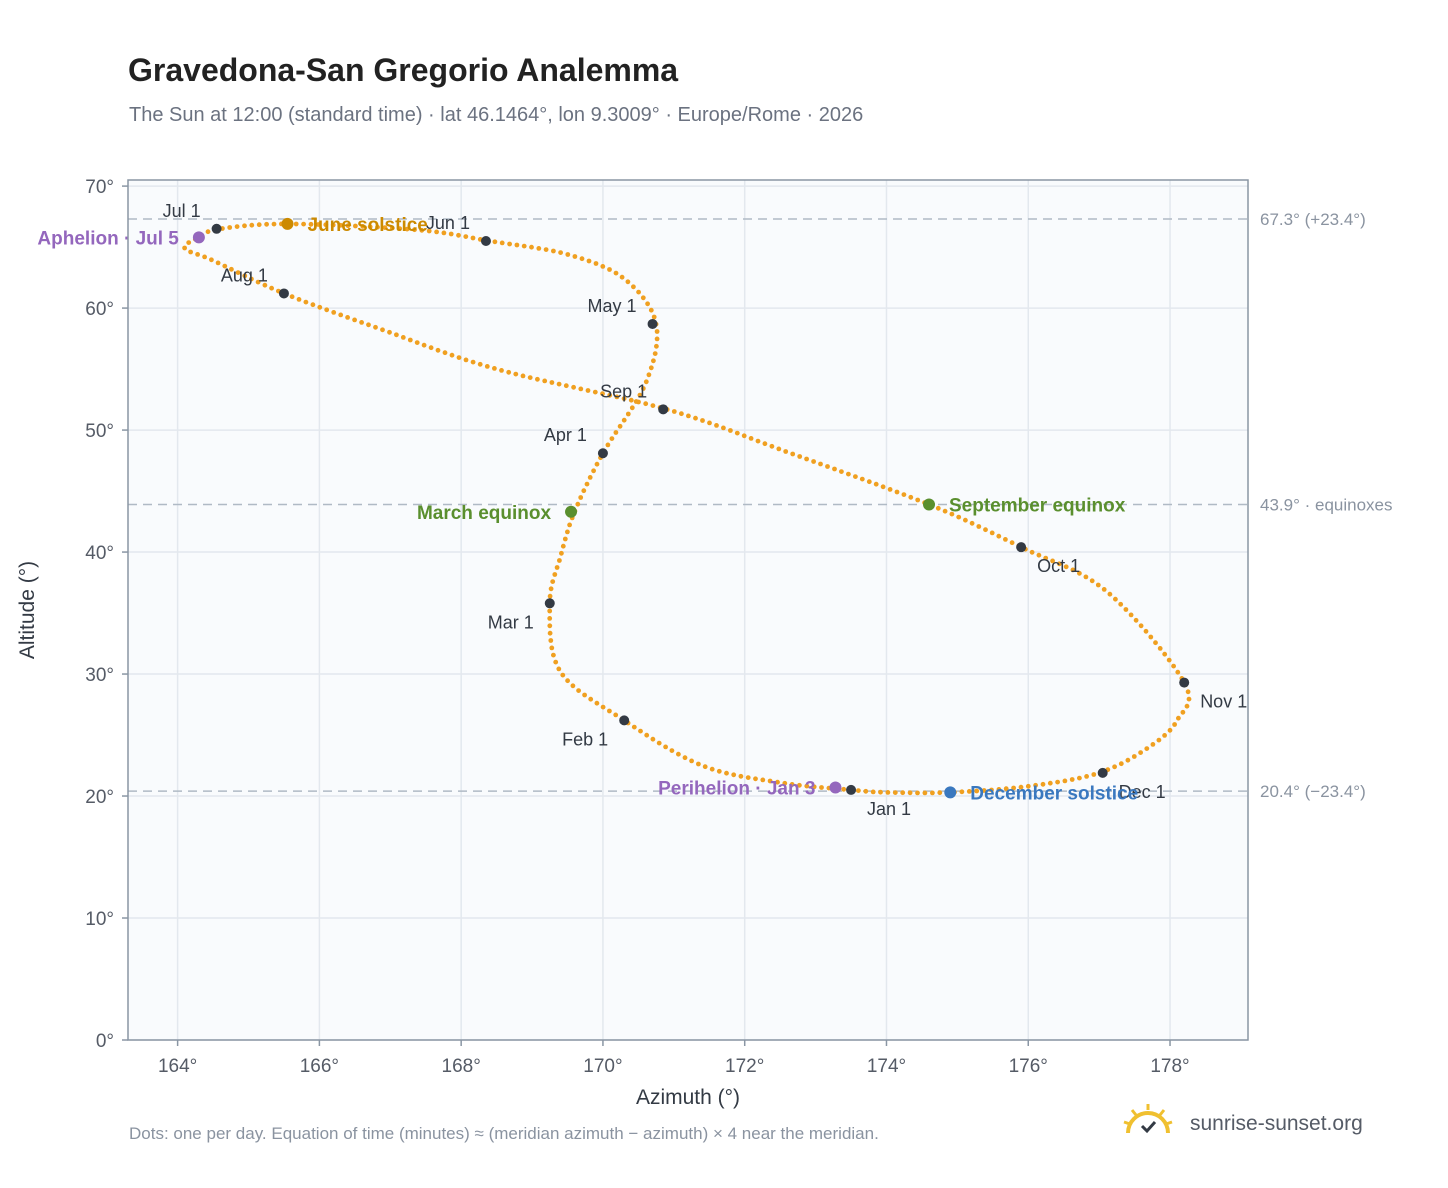 The width and height of the screenshot is (1448, 1188). What do you see at coordinates (1313, 791) in the screenshot?
I see `reference-line-label: 20.4° (−23.4°)` at bounding box center [1313, 791].